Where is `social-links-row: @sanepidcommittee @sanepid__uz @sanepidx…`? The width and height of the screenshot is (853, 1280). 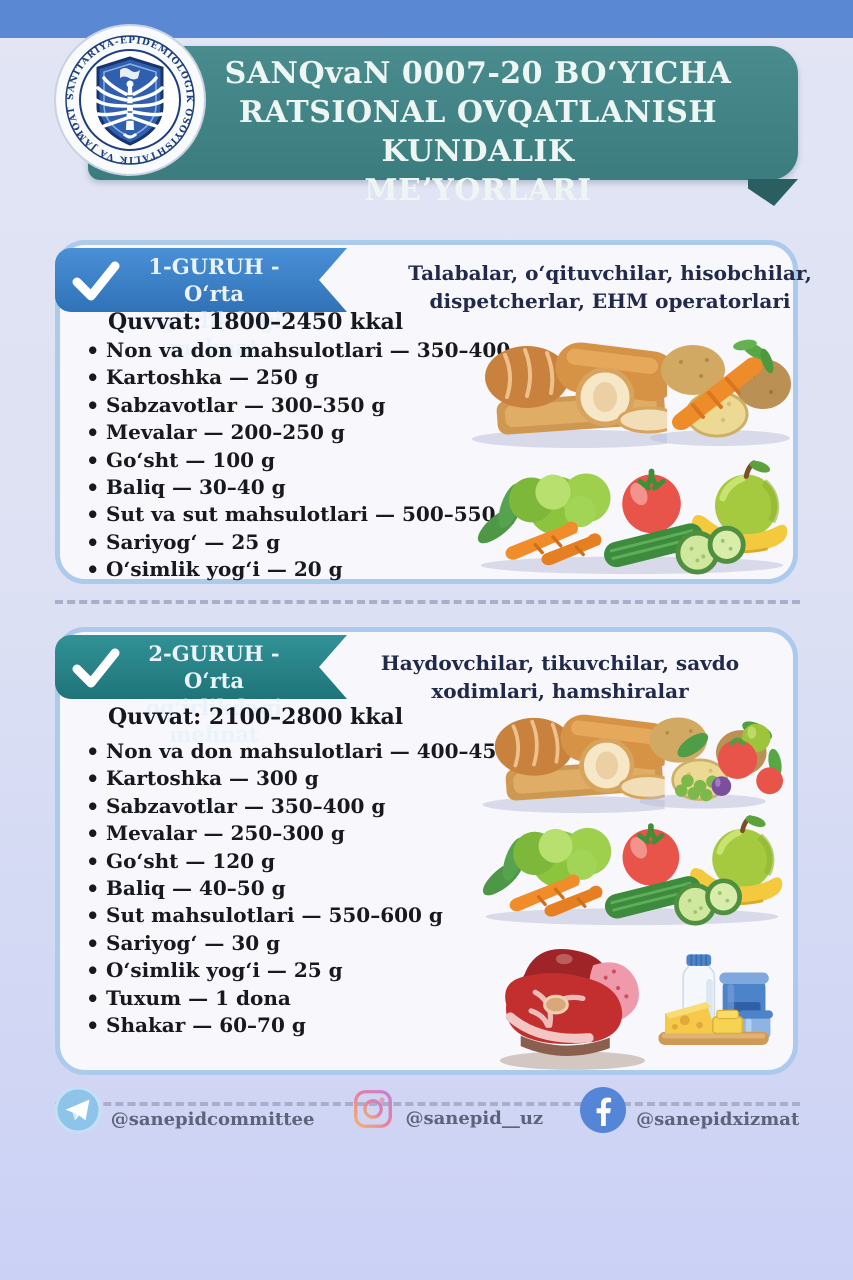
social-links-row: @sanepidcommittee @sanepid__uz @sanepidx… is located at coordinates (426, 1110).